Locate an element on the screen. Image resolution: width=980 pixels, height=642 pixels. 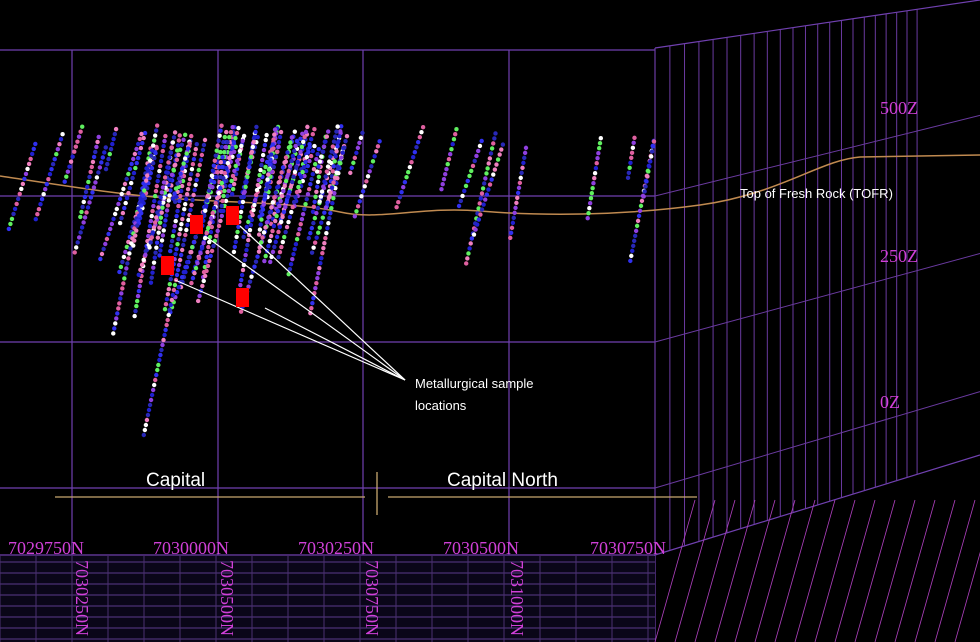
floor-label: 7030500N is located at coordinates (227, 598).